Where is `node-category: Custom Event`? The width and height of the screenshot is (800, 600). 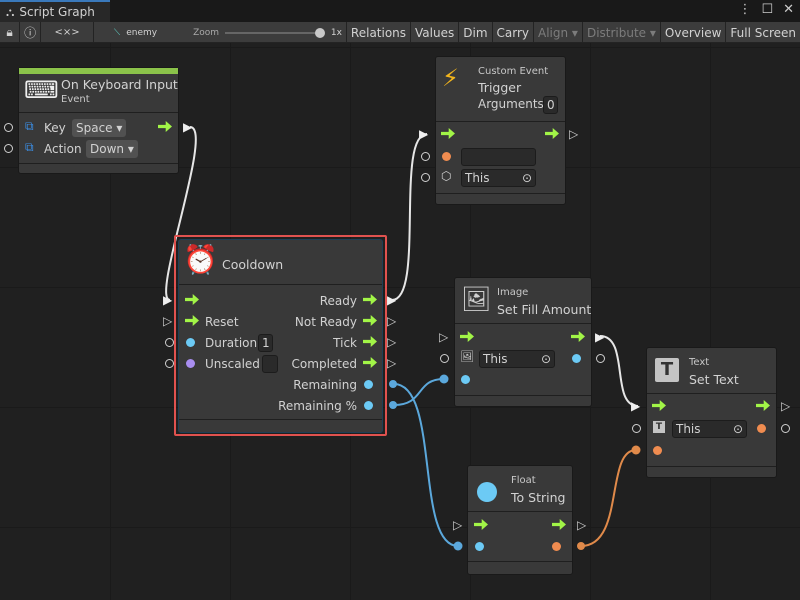
node-category: Custom Event is located at coordinates (513, 71).